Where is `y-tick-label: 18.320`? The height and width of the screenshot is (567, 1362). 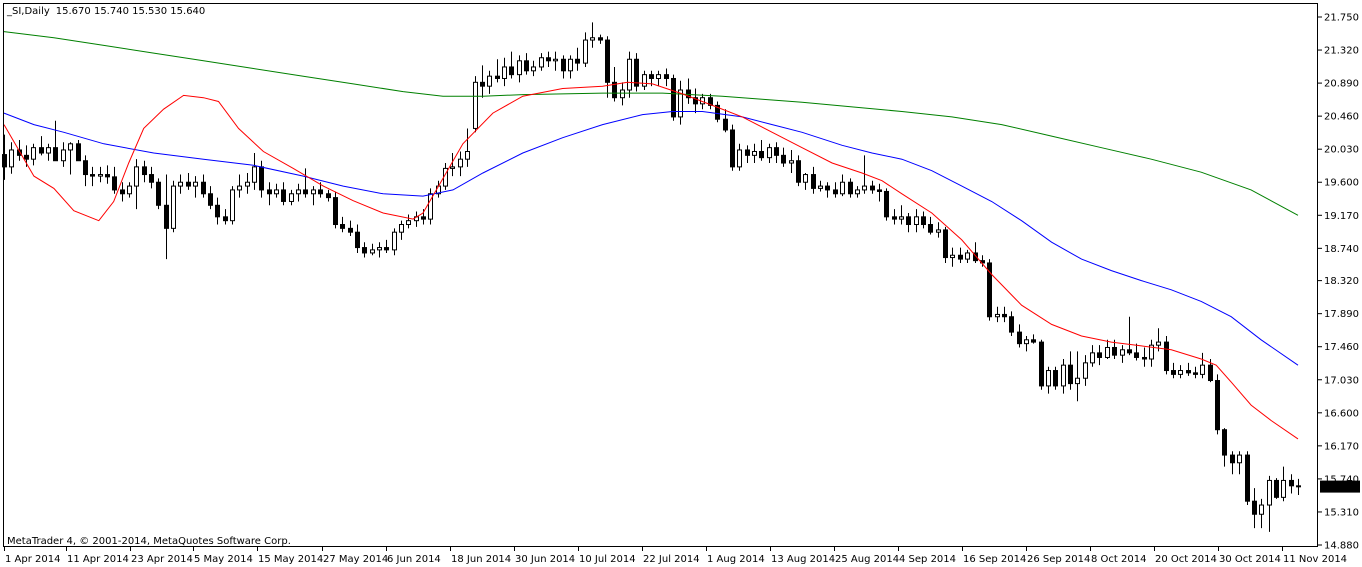
y-tick-label: 18.320 is located at coordinates (1341, 281).